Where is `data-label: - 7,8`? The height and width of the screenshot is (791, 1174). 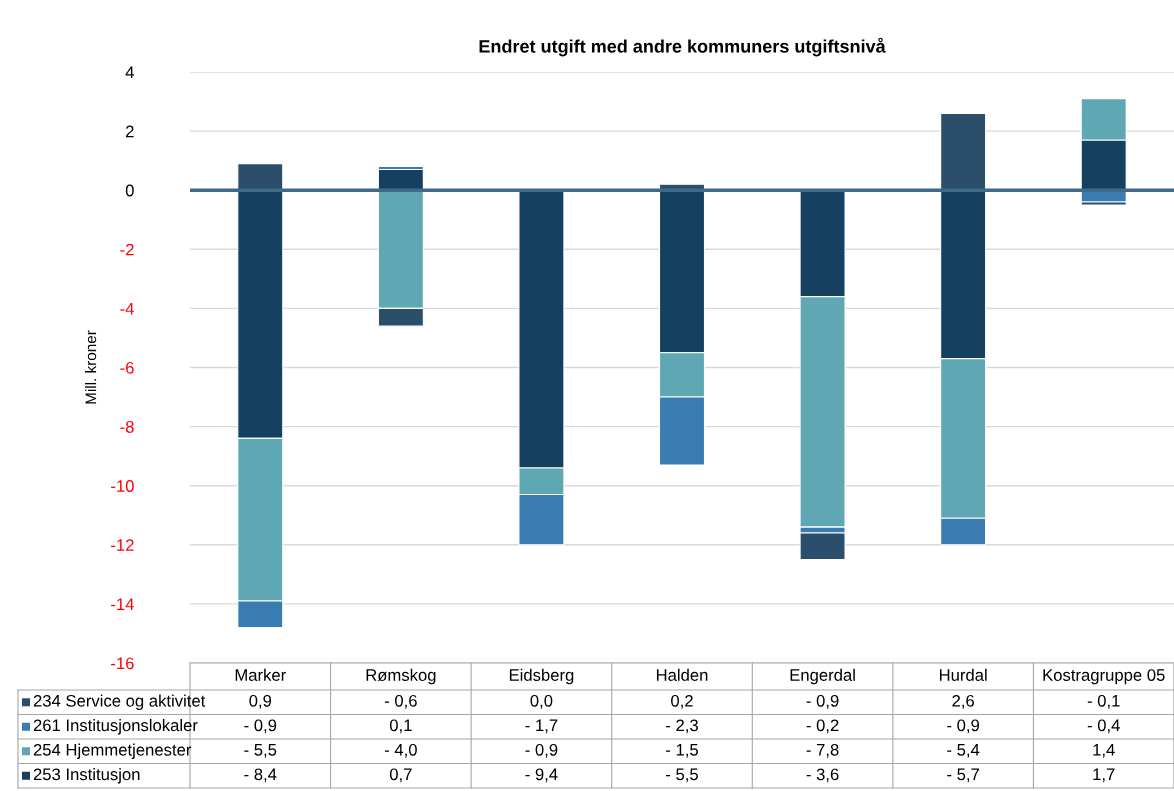 data-label: - 7,8 is located at coordinates (822, 750).